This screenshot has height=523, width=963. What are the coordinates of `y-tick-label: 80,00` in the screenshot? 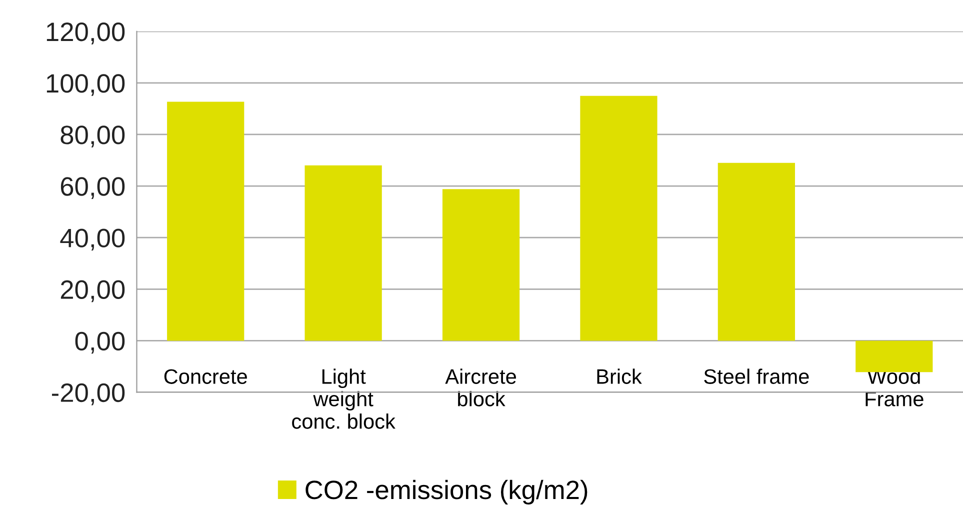 It's located at (92, 137).